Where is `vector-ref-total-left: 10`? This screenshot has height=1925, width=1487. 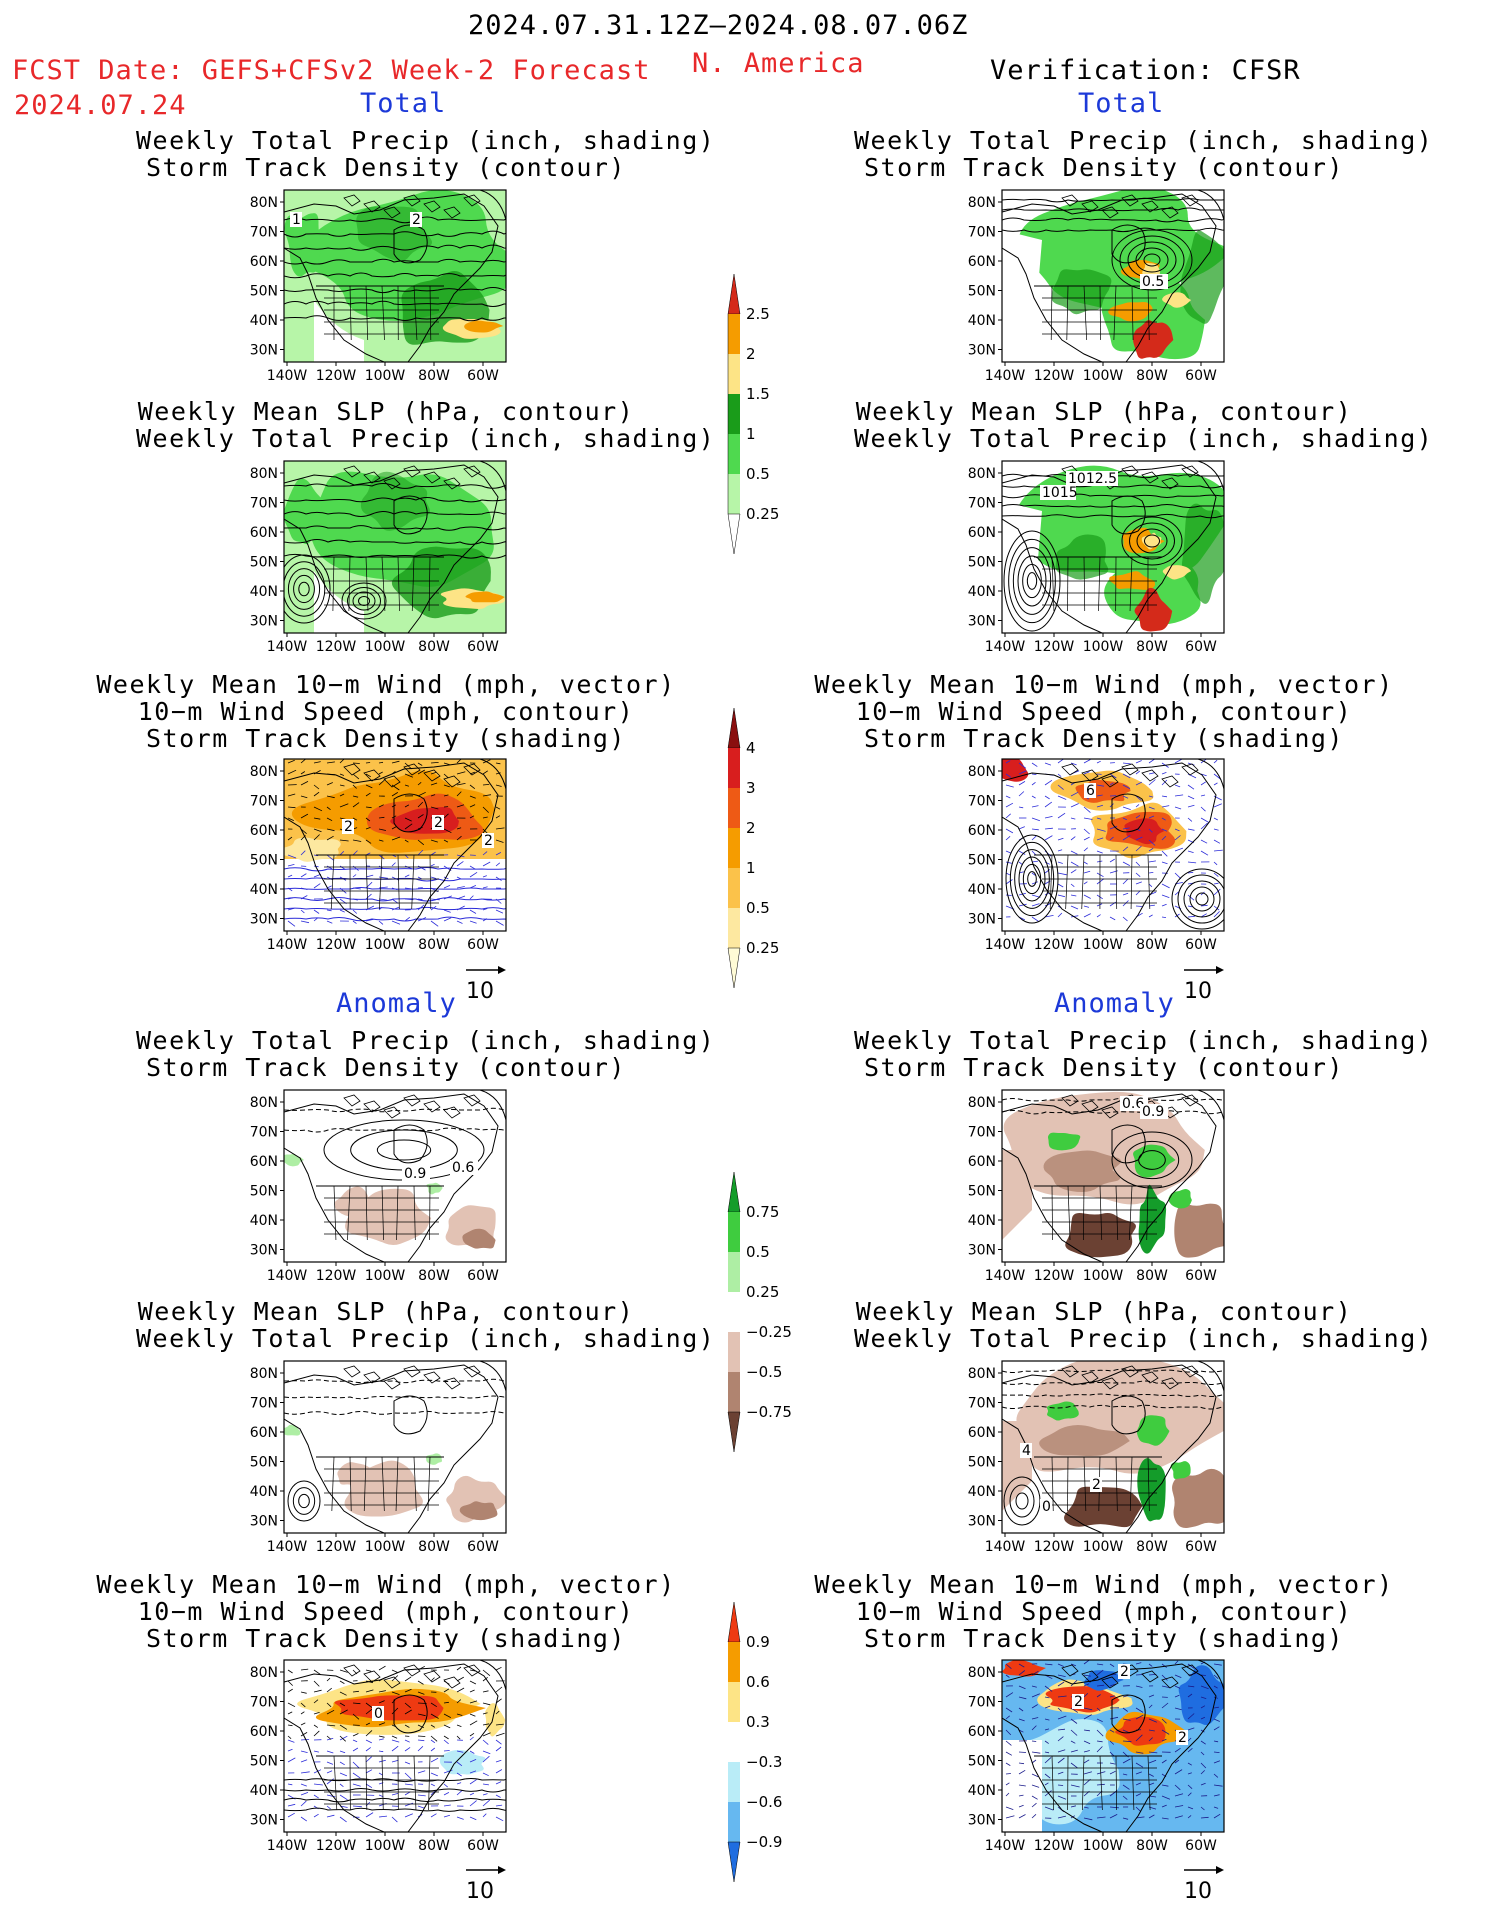
vector-ref-total-left: 10 is located at coordinates (486, 985).